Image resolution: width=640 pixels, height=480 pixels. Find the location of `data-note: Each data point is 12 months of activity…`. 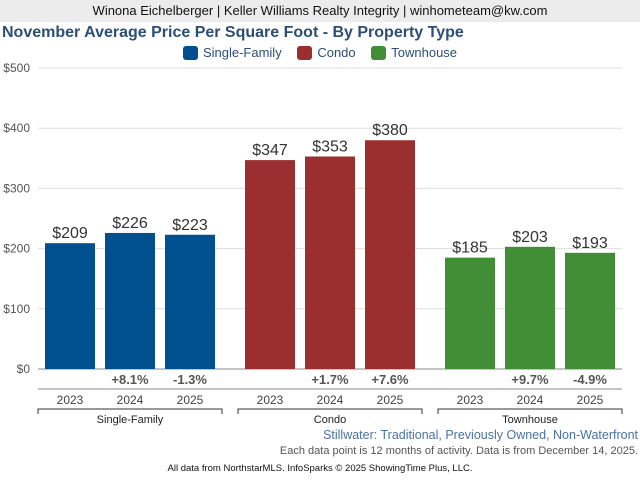

data-note: Each data point is 12 months of activity… is located at coordinates (458, 451).